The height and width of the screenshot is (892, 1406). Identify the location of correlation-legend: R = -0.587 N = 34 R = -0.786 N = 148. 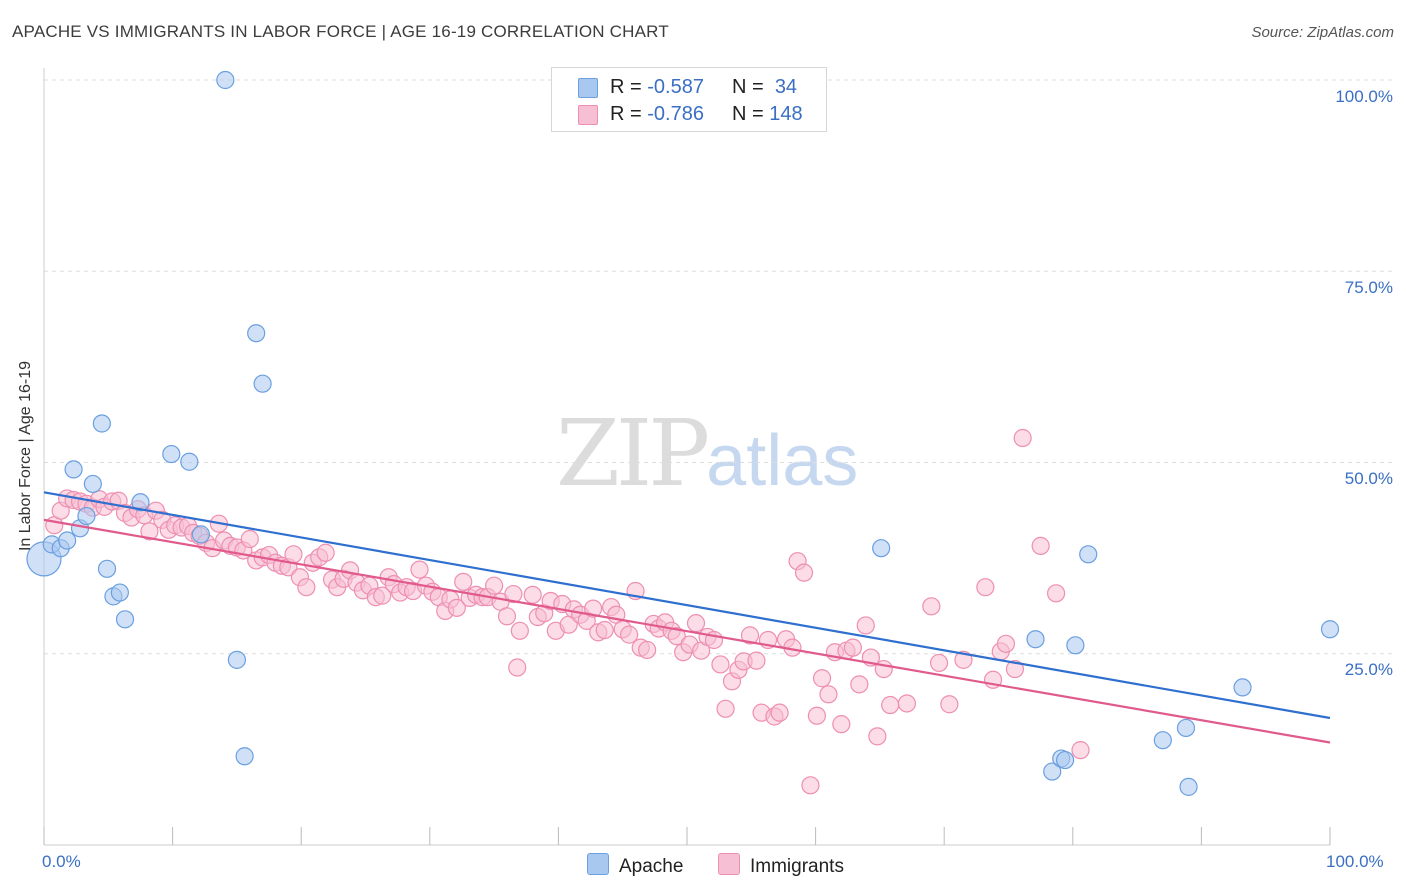
(689, 99).